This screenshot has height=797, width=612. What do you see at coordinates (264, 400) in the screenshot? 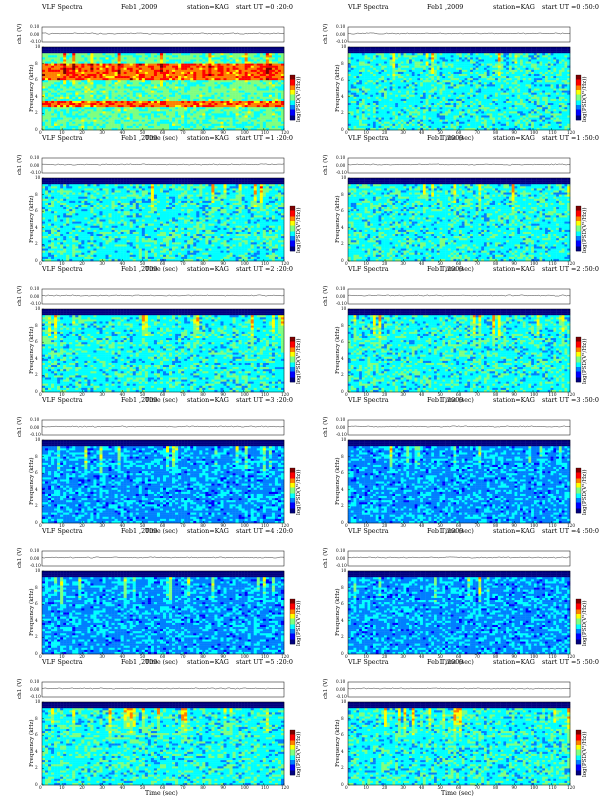
I see `start-time-label: start UT =3 :20:0` at bounding box center [264, 400].